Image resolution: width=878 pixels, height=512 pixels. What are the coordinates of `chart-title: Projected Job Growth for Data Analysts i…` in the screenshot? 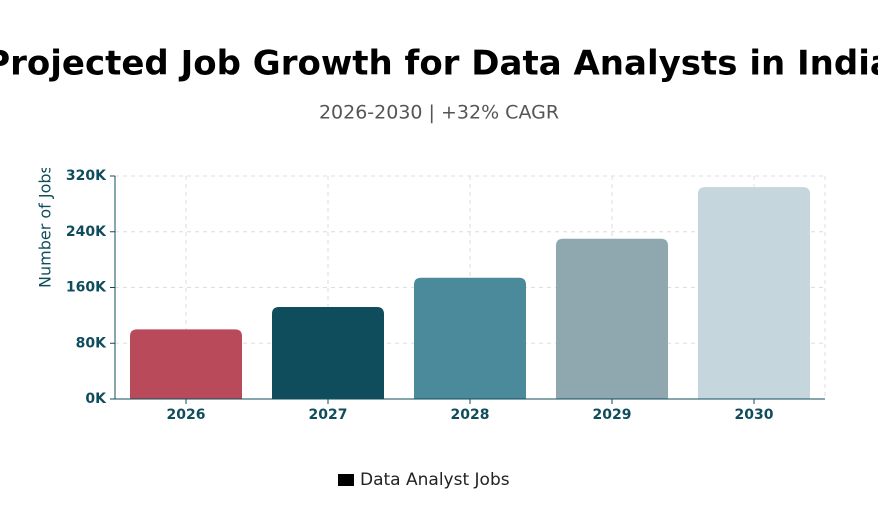 It's located at (439, 64).